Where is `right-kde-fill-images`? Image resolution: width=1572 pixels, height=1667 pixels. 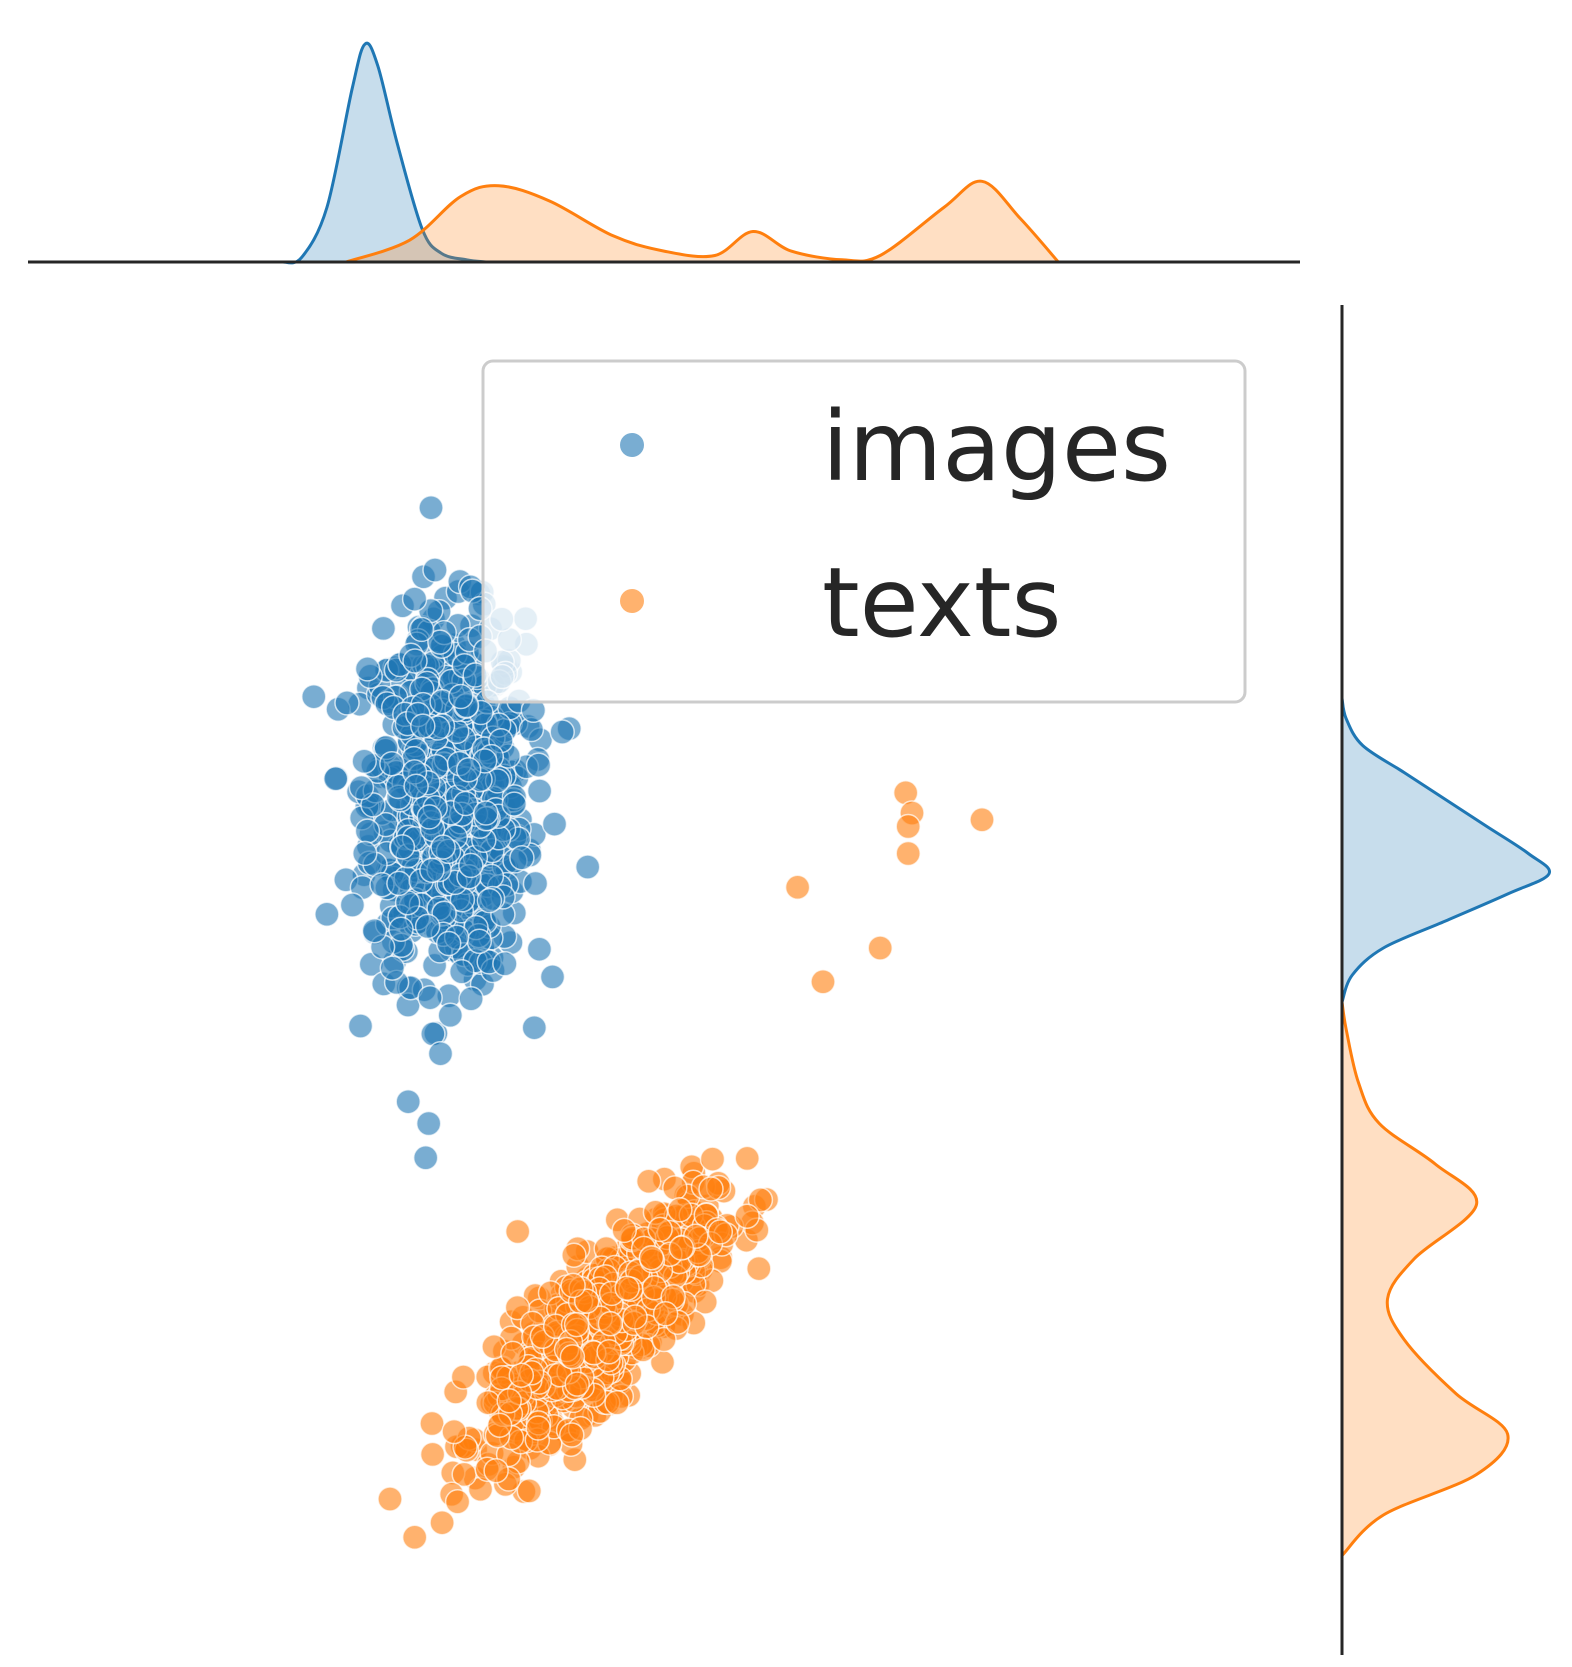
right-kde-fill-images is located at coordinates (1446, 850).